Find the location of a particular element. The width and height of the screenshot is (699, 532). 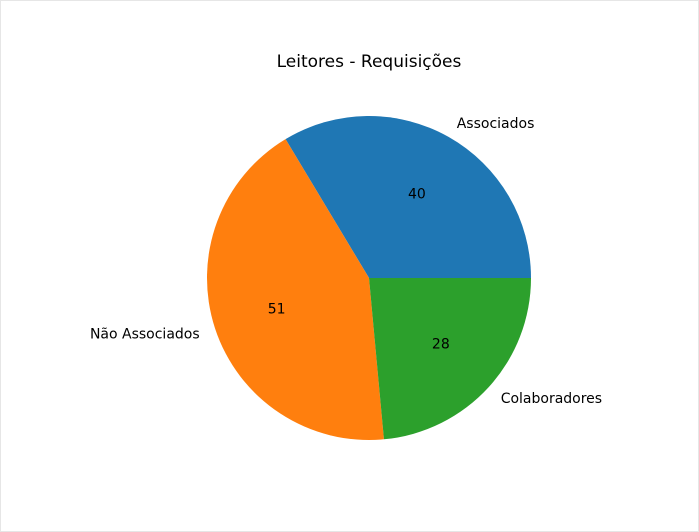

pie-slice-associados is located at coordinates (408, 197).